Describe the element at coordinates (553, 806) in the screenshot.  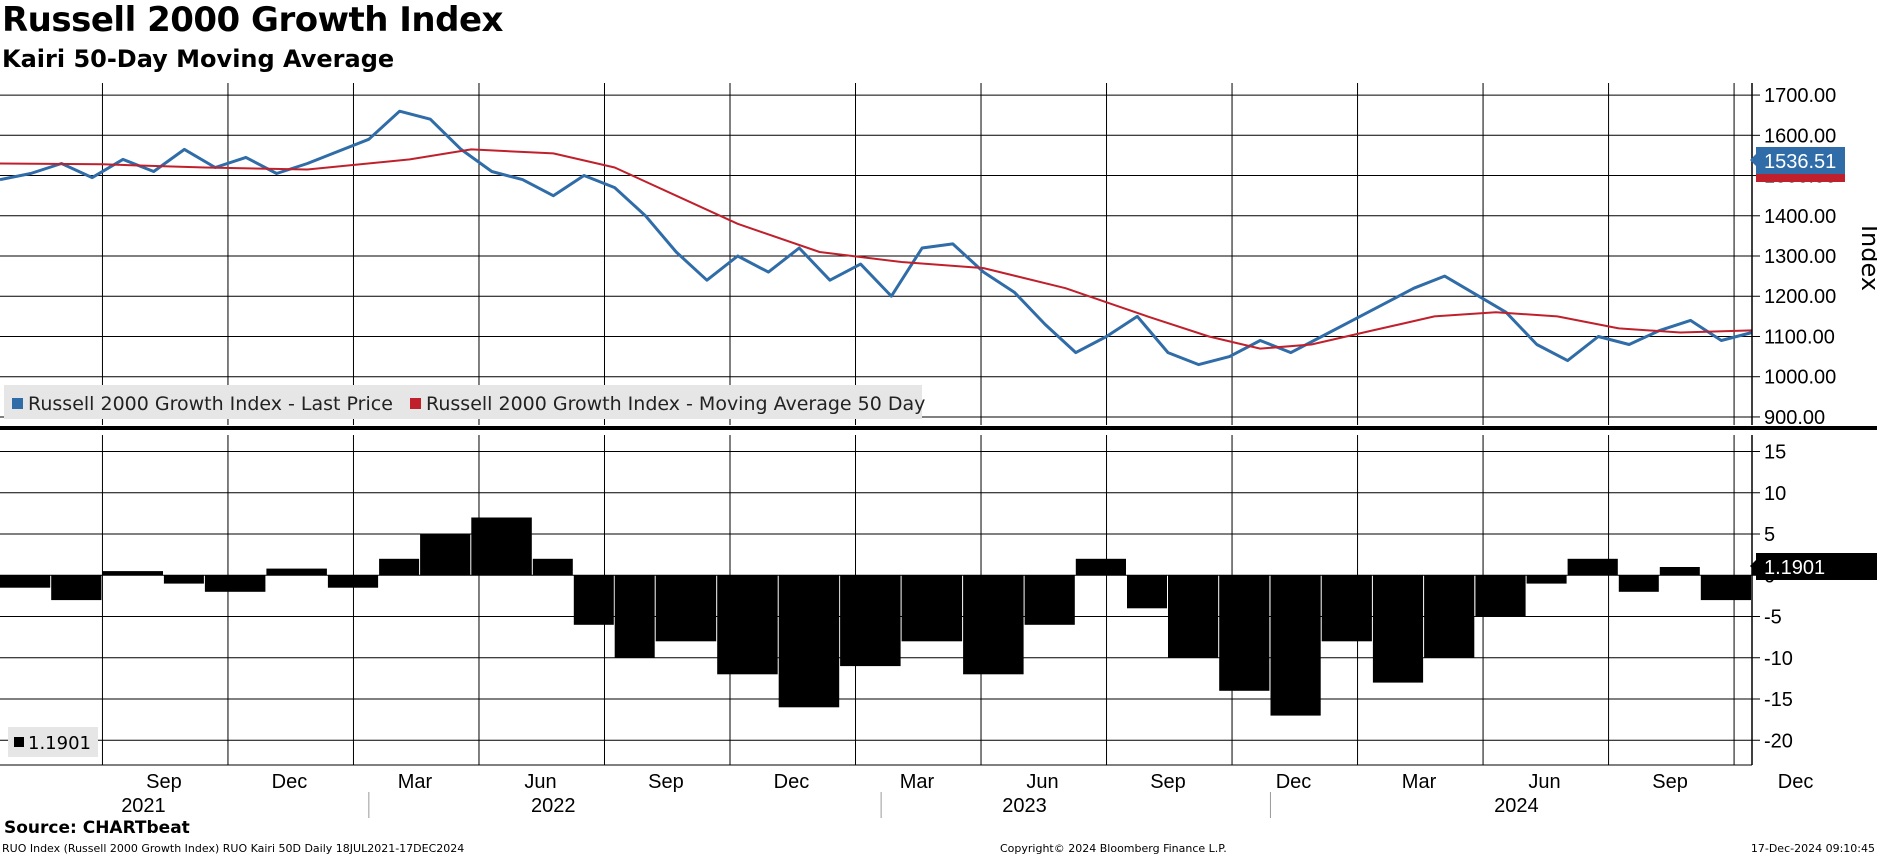
I see `x-year-label-1: 2022` at that location.